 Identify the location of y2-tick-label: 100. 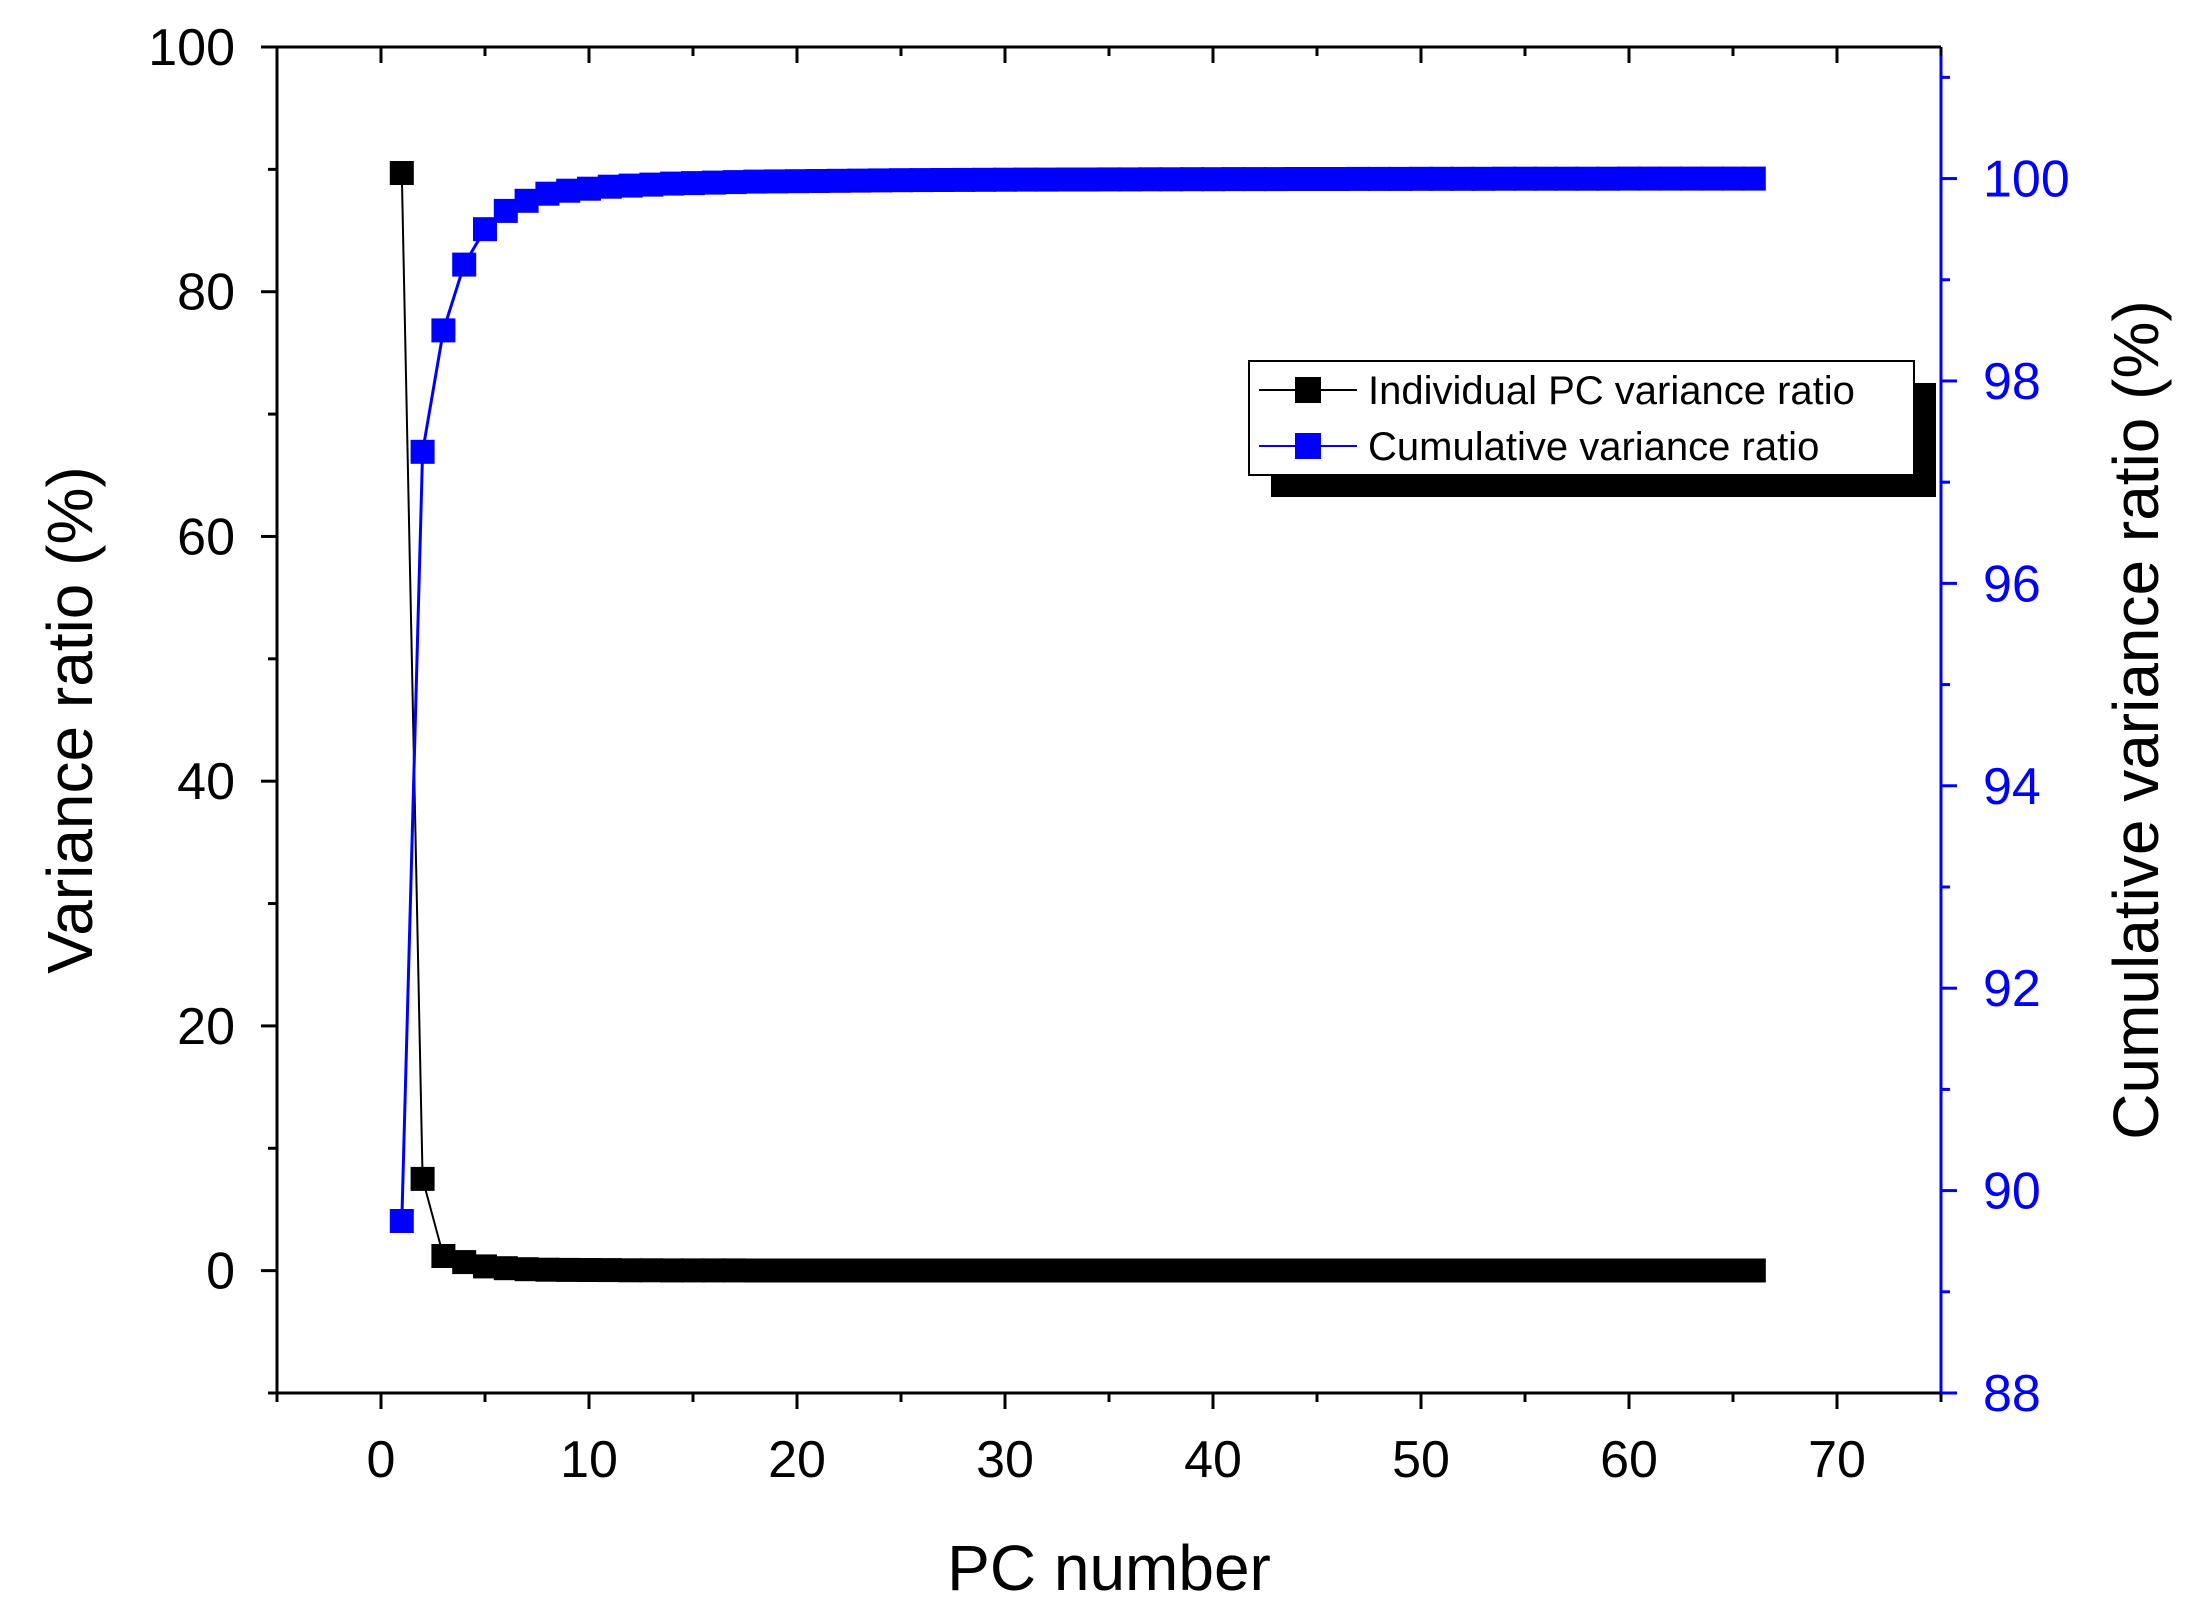
(2026, 180).